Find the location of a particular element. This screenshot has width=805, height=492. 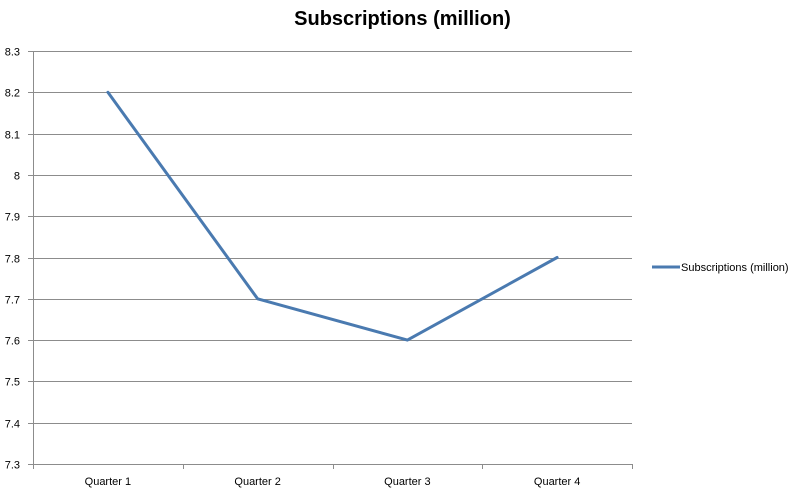

y-tick-label: 7.9 is located at coordinates (12, 218).